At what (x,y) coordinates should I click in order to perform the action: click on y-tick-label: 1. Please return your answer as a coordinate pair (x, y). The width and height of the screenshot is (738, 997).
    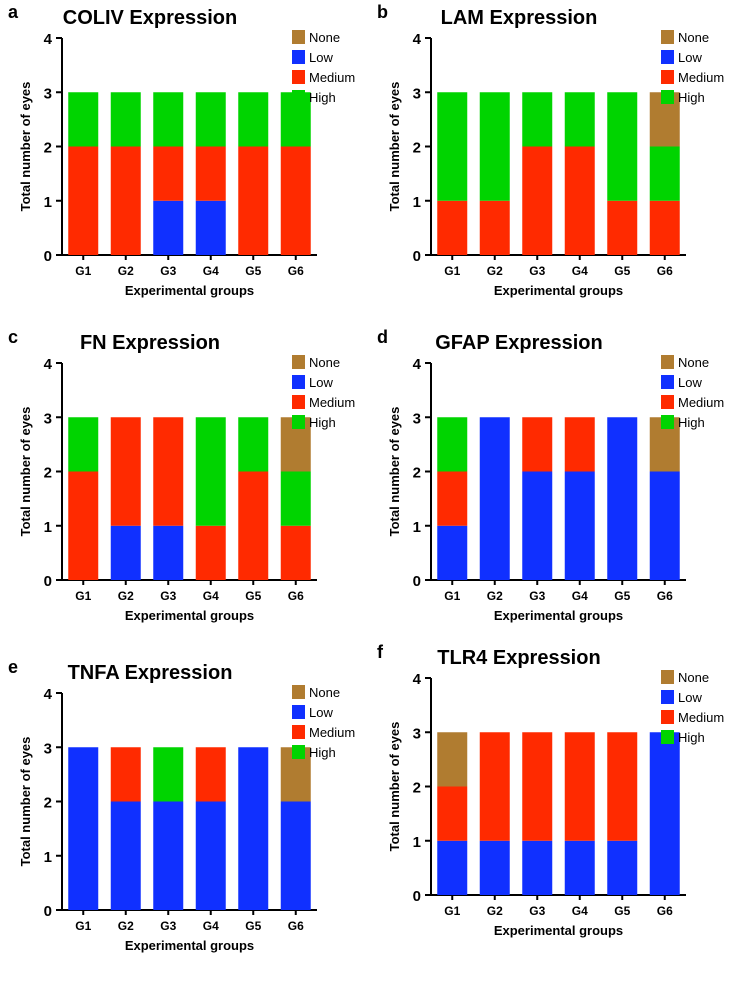
    Looking at the image, I should click on (417, 842).